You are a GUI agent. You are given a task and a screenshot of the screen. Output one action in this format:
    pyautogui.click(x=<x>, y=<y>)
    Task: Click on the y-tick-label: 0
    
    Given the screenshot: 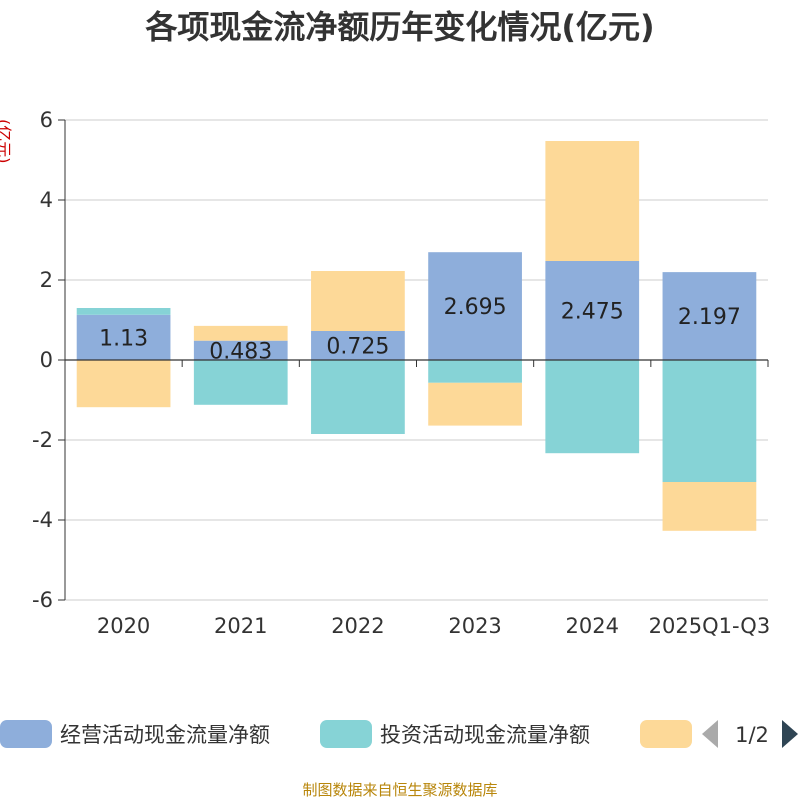 What is the action you would take?
    pyautogui.click(x=46, y=360)
    